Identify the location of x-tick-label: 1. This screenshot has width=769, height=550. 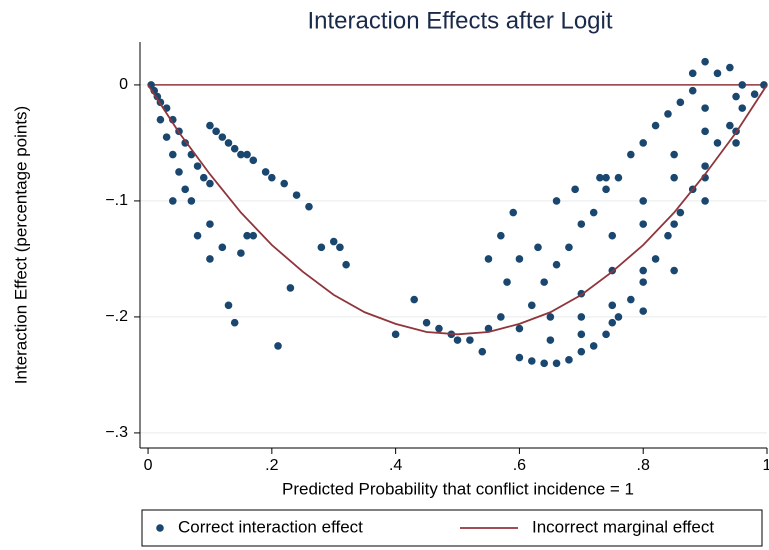
(766, 465).